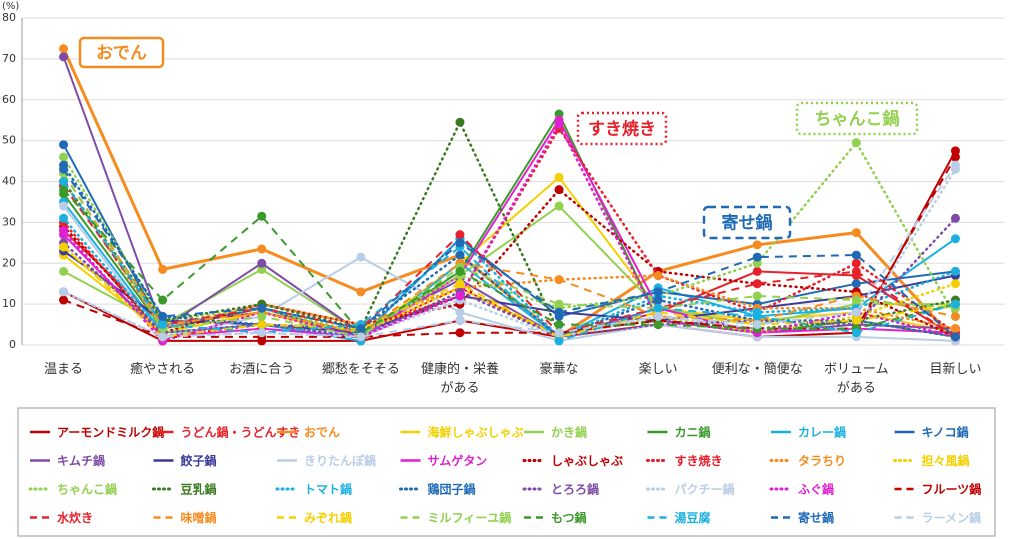 This screenshot has height=539, width=1012. Describe the element at coordinates (458, 460) in the screenshot. I see `legend-label: サムゲタン` at that location.